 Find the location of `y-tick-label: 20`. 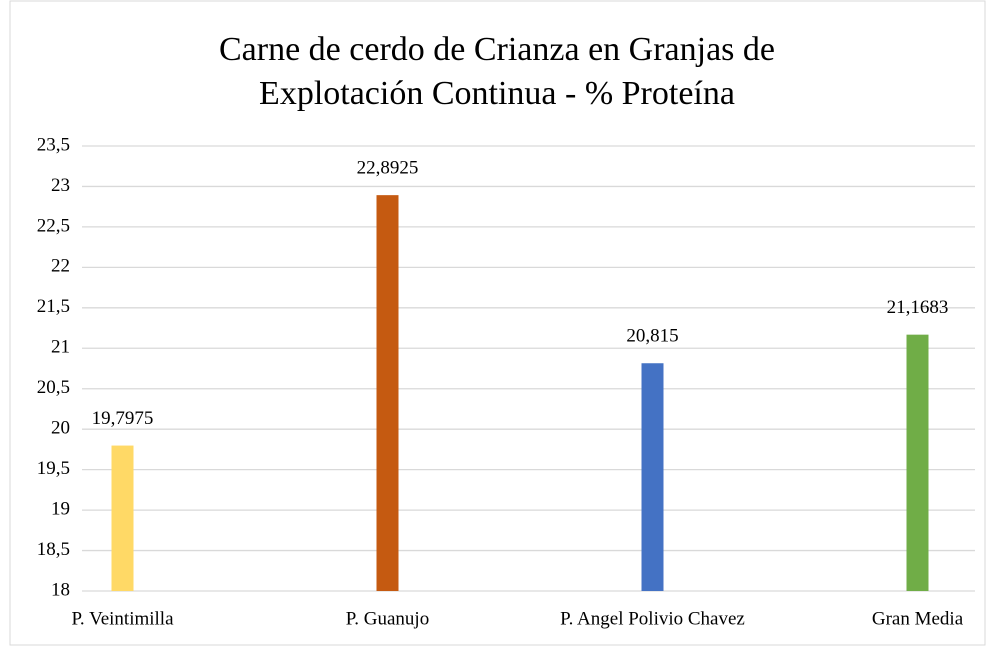

y-tick-label: 20 is located at coordinates (60, 428).